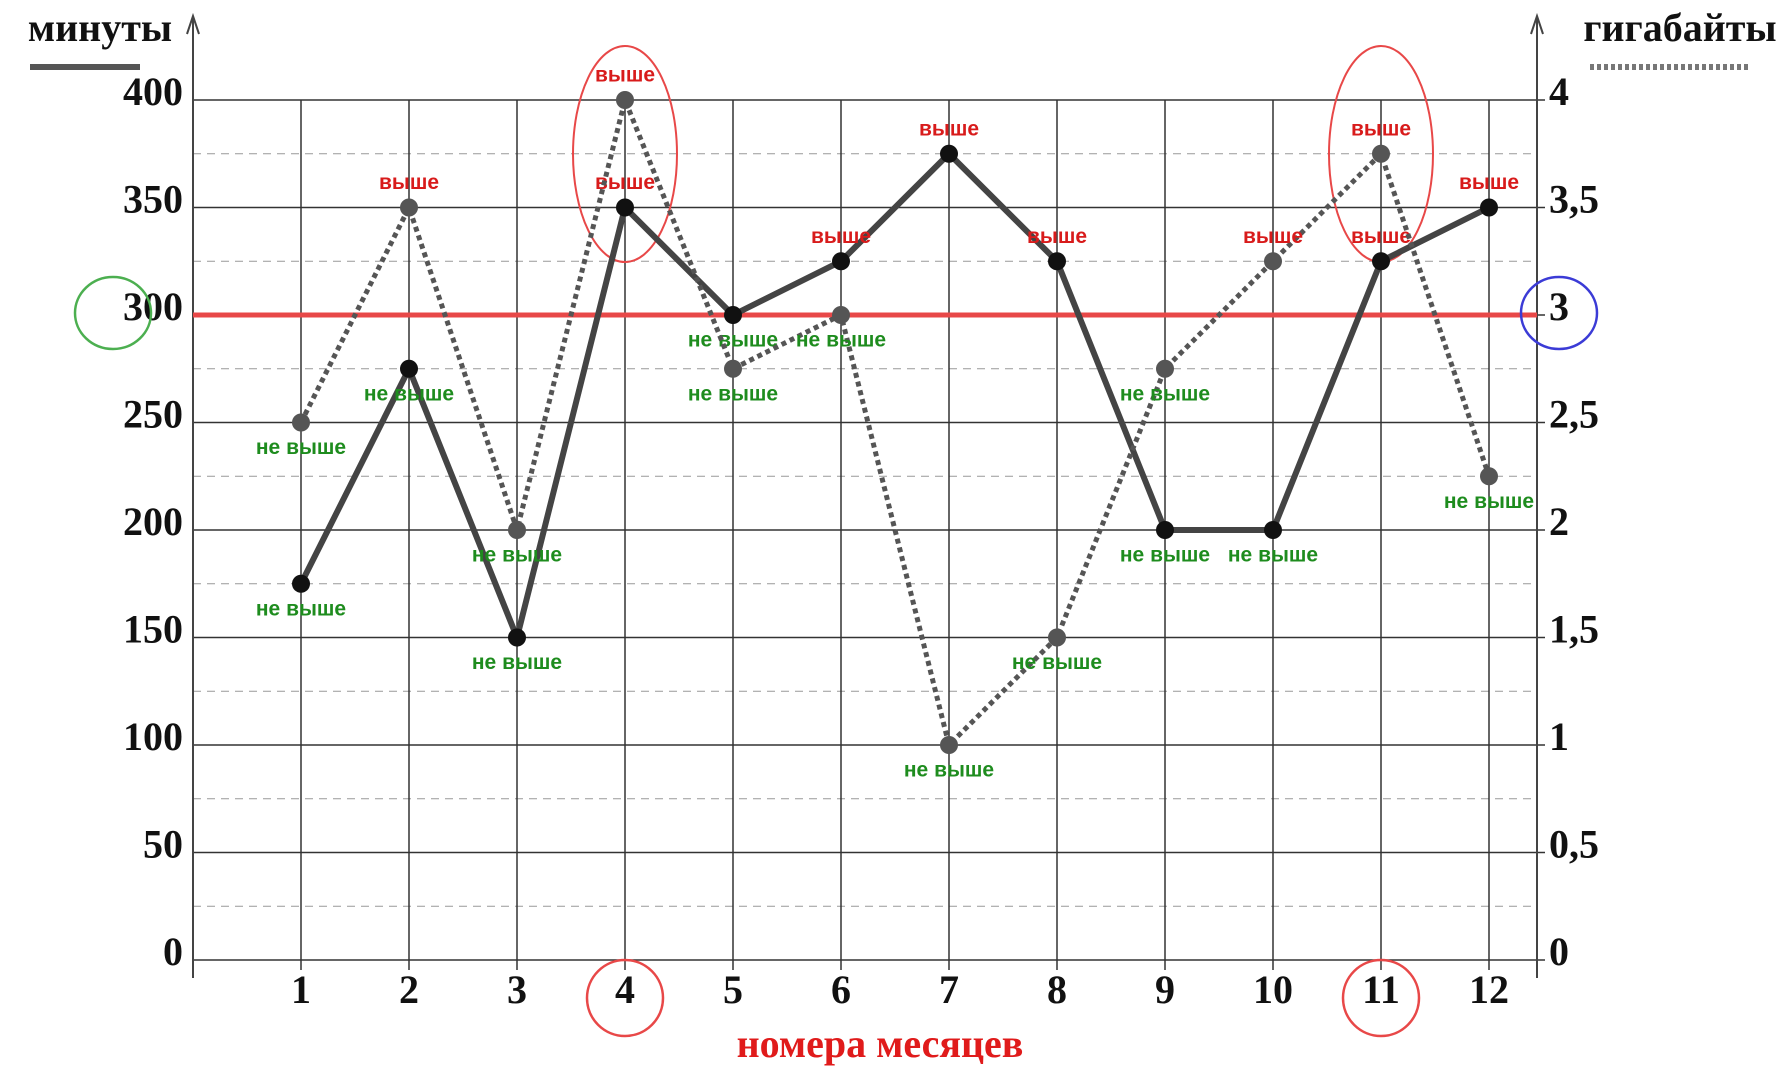  Describe the element at coordinates (100, 27) in the screenshot. I see `y-axis-title: минуты` at that location.